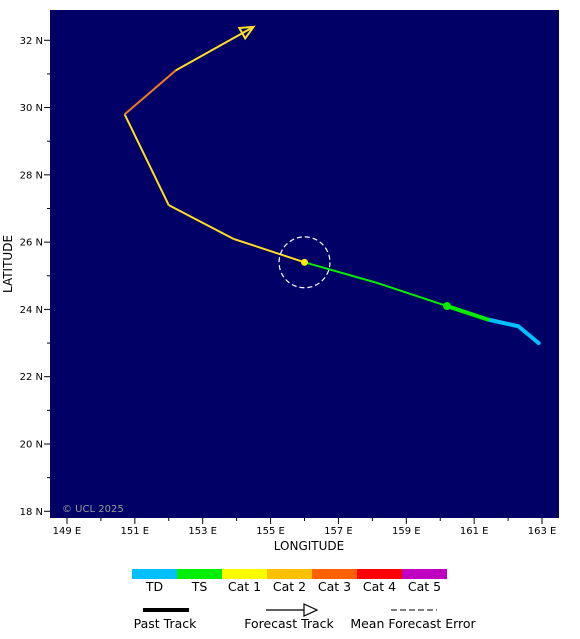  I want to click on x-tick-label: 155 E, so click(270, 531).